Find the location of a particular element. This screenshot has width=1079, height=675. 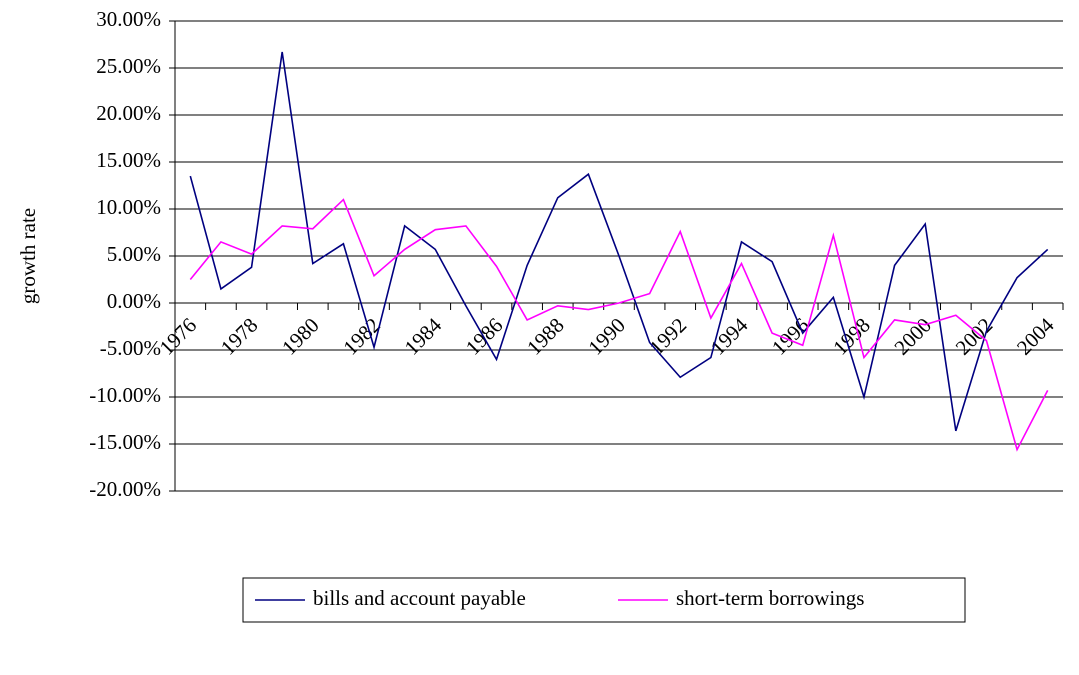

legend-box is located at coordinates (604, 600).